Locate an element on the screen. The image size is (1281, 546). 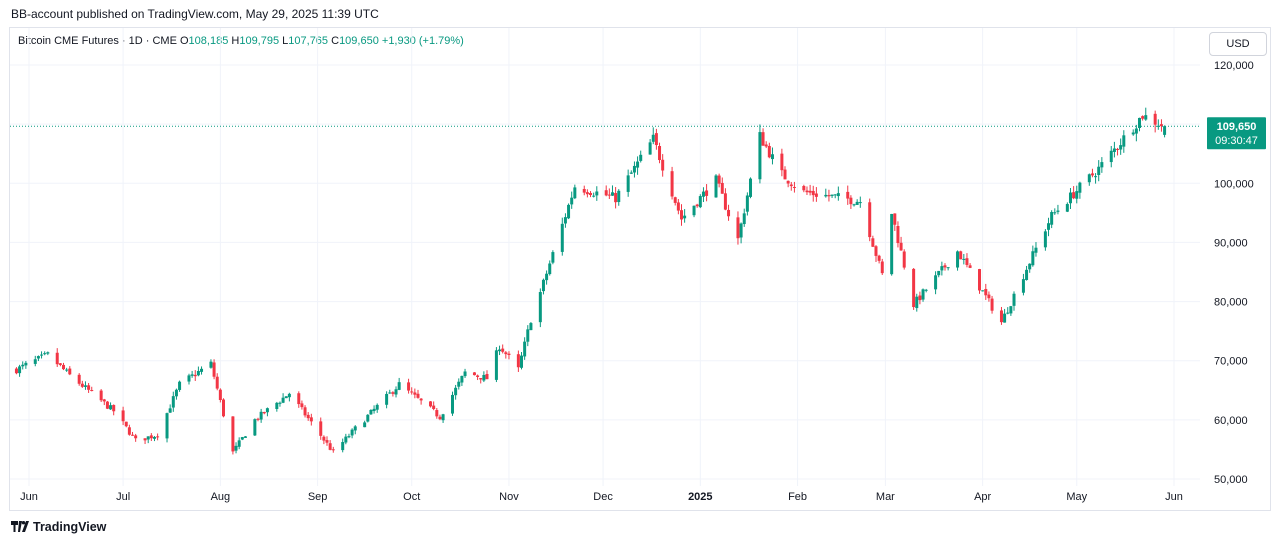
y-tick-label: 120,000 is located at coordinates (1234, 66).